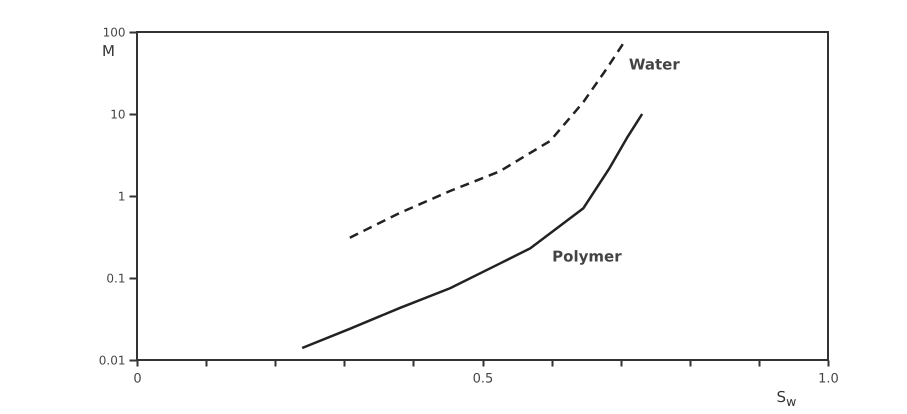 The width and height of the screenshot is (907, 414). Describe the element at coordinates (483, 379) in the screenshot. I see `x-tick-label: 0.5` at that location.